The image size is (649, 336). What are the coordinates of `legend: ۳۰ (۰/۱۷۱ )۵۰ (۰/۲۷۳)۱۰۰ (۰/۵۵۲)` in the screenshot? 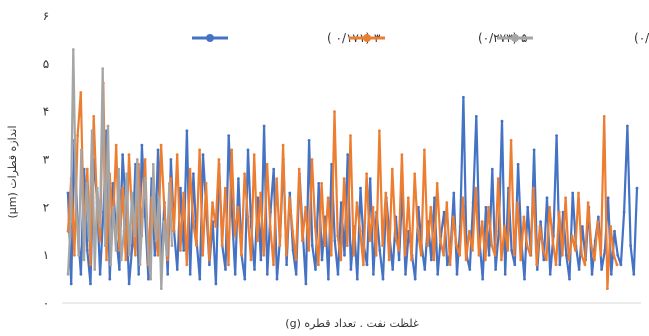 It's located at (420, 38).